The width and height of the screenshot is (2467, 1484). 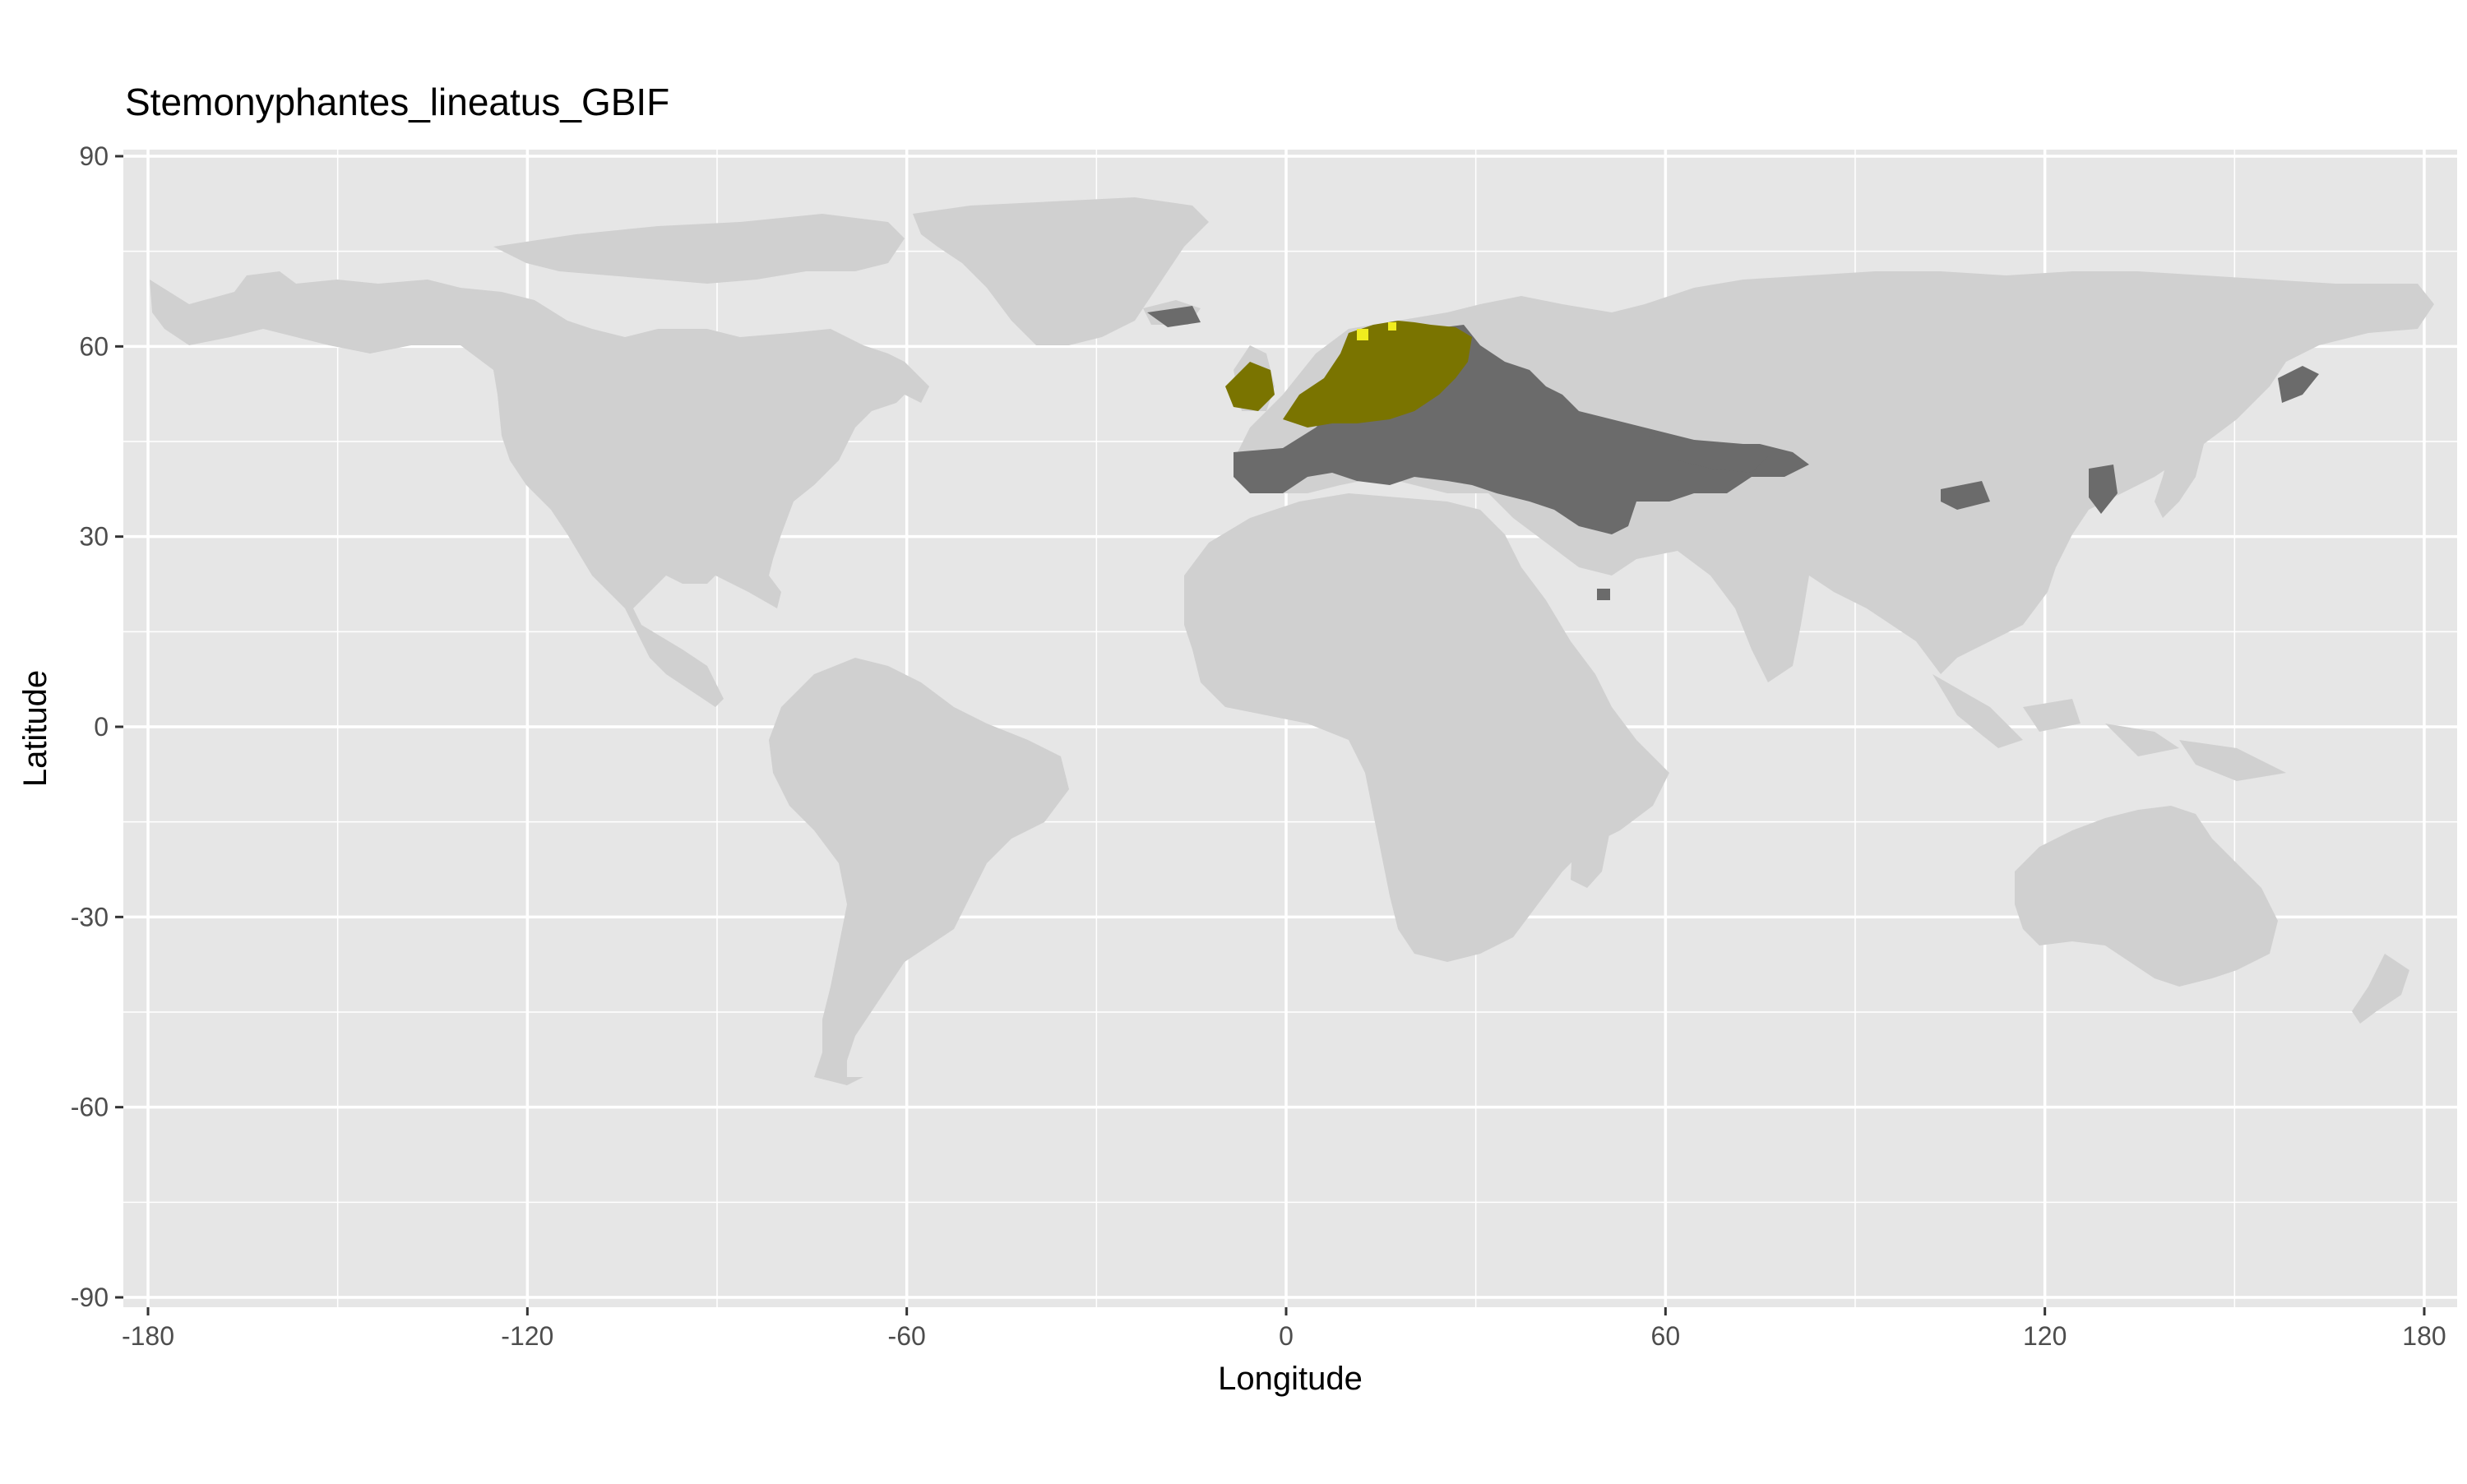 What do you see at coordinates (1061, 271) in the screenshot?
I see `greenland` at bounding box center [1061, 271].